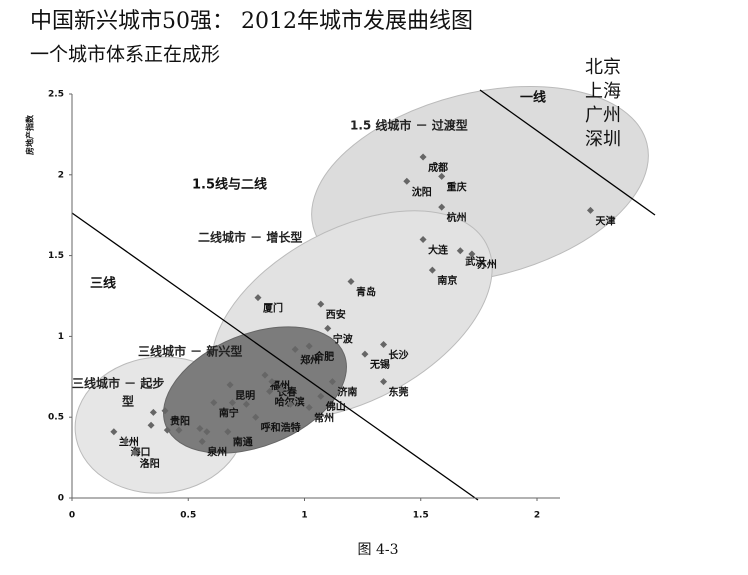  Describe the element at coordinates (366, 291) in the screenshot. I see `point-label: 青岛` at that location.